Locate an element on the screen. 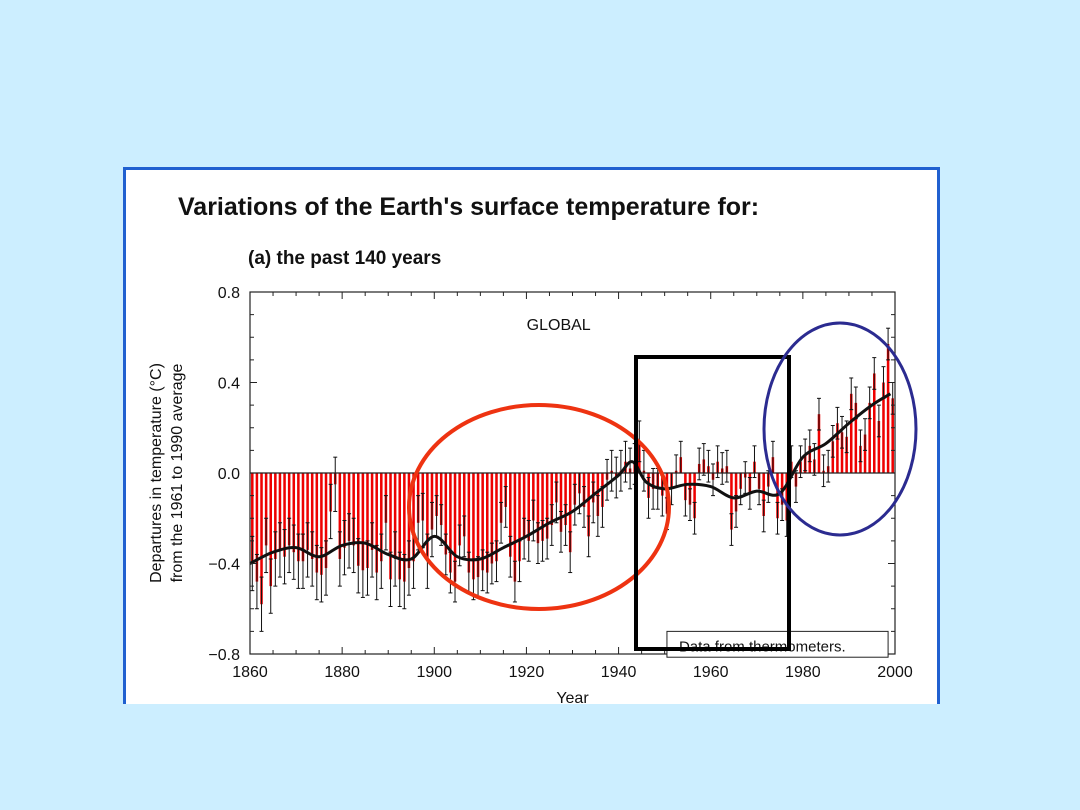 The height and width of the screenshot is (810, 1080). bar-1996 is located at coordinates (879, 446).